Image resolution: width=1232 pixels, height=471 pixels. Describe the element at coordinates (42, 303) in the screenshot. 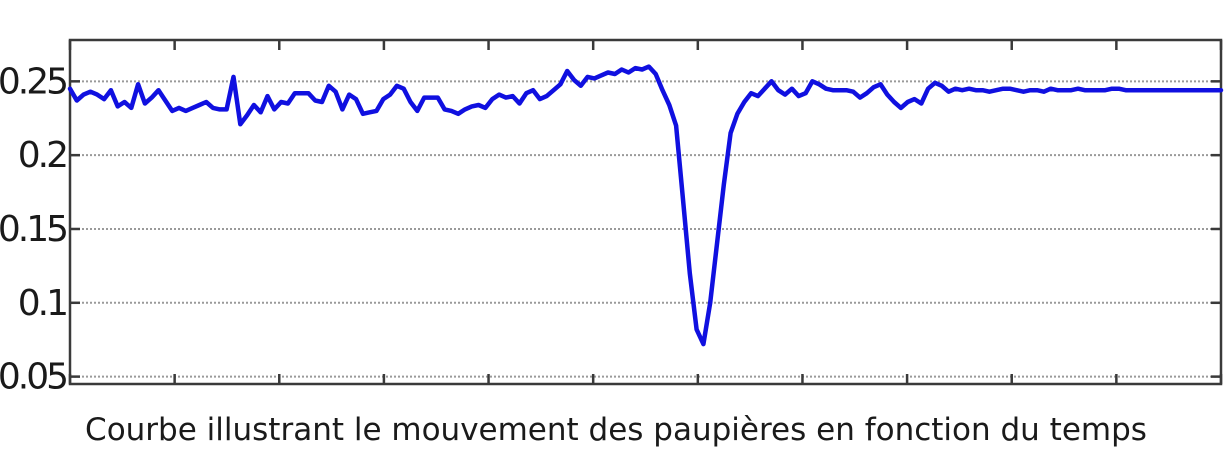

I see `y-tick-label: 0.1` at that location.